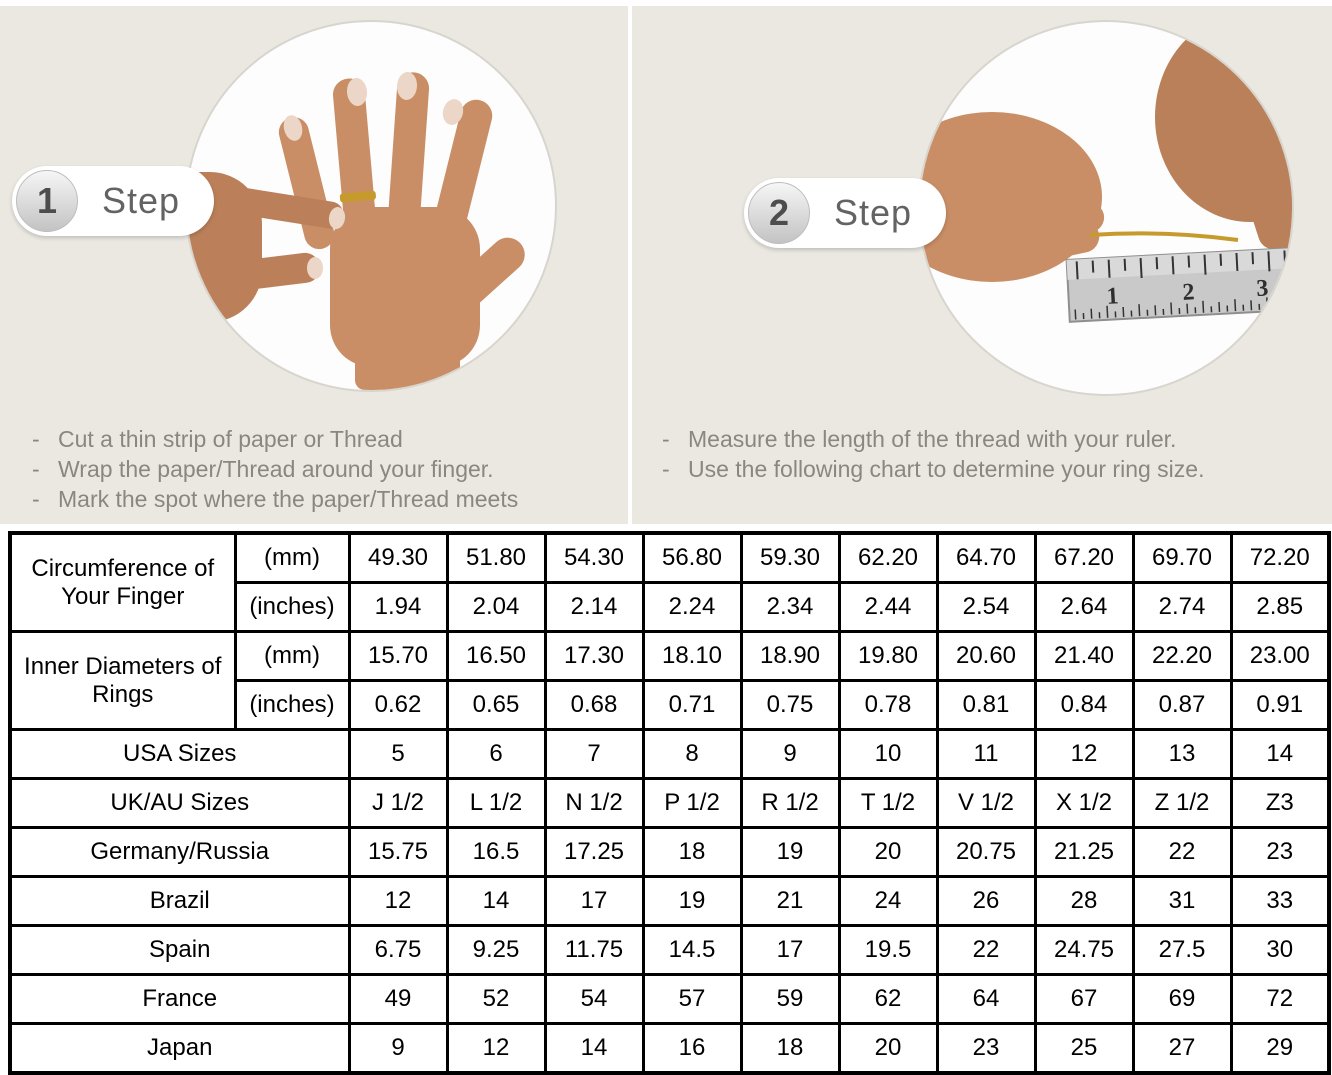 The height and width of the screenshot is (1075, 1332). What do you see at coordinates (692, 901) in the screenshot?
I see `size-value-cell: 19` at bounding box center [692, 901].